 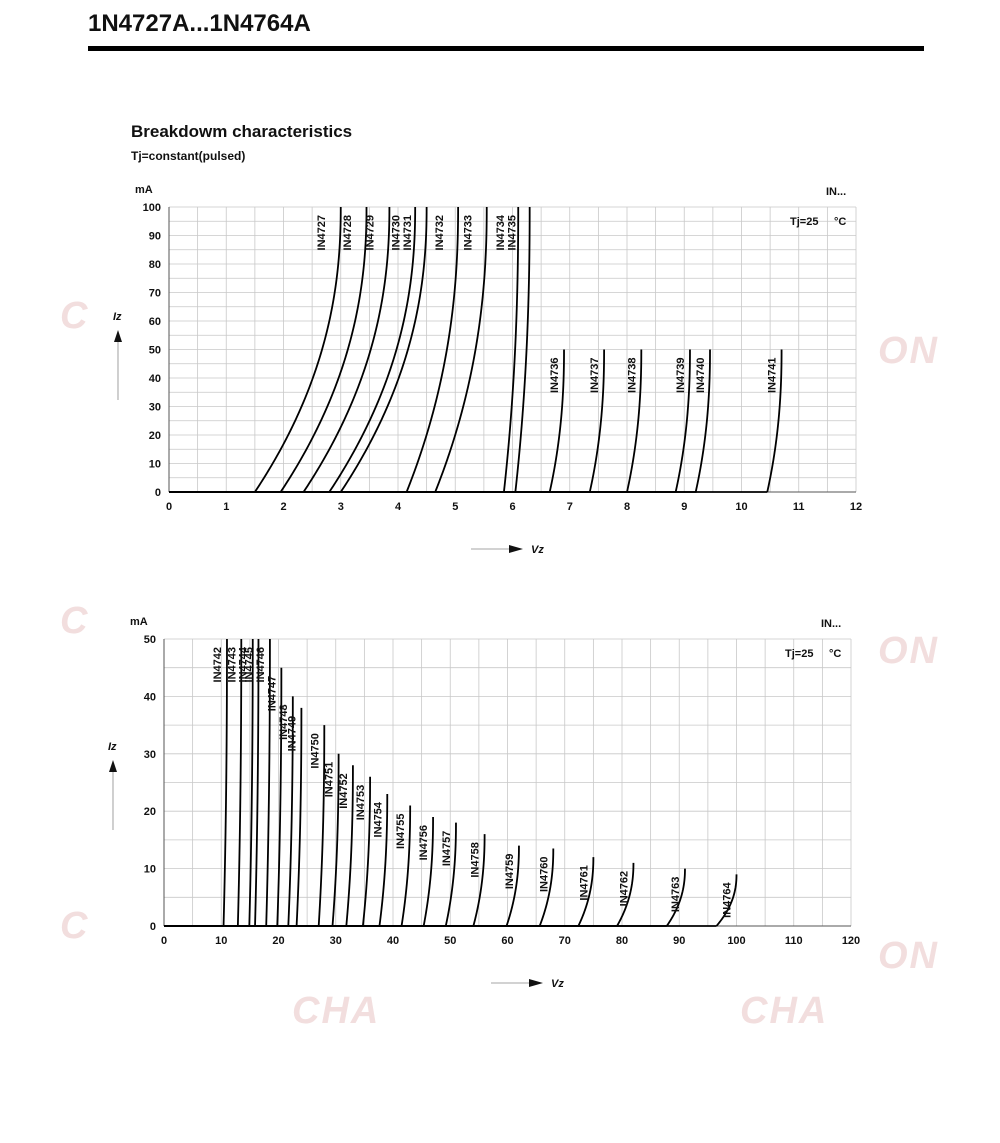 What do you see at coordinates (584, 882) in the screenshot?
I see `series-label-in4761: IN4761` at bounding box center [584, 882].